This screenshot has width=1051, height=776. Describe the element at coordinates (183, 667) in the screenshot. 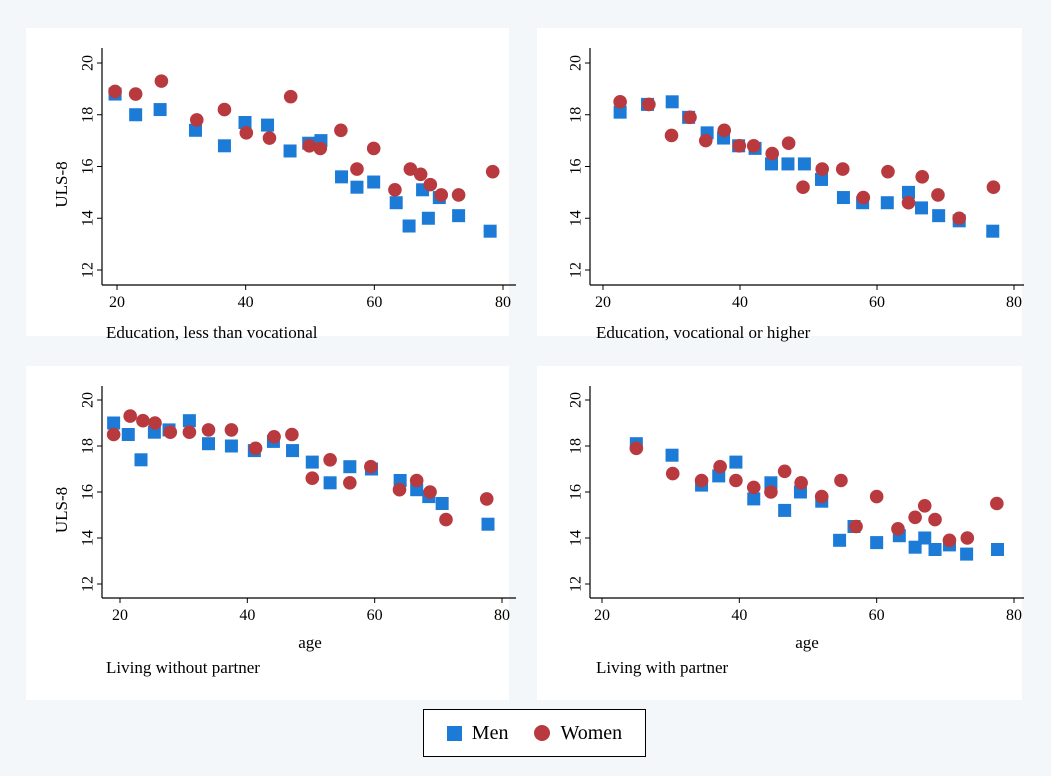

I see `panel-title: Living without partner` at that location.